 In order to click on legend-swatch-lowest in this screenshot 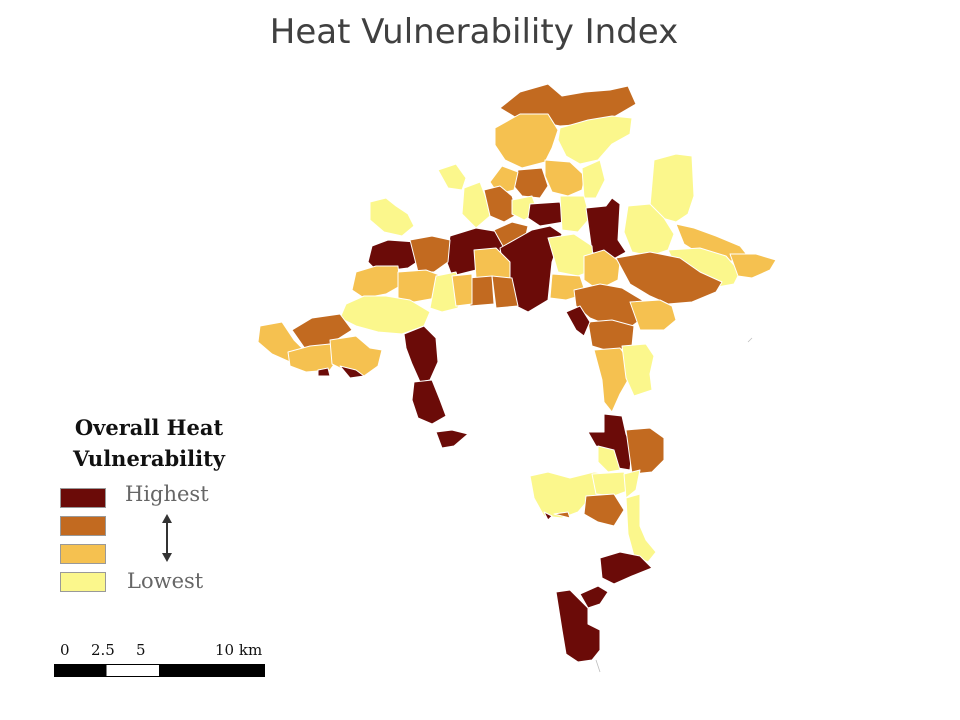, I will do `click(83, 582)`.